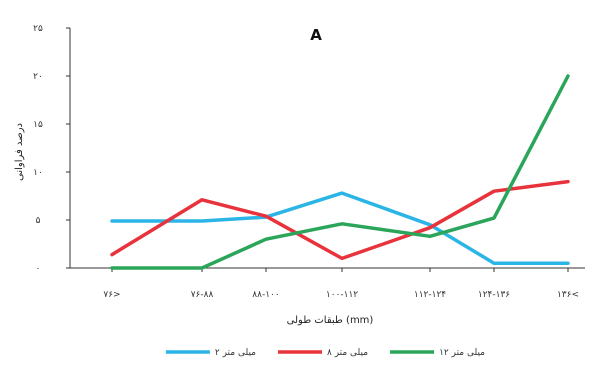 Image resolution: width=612 pixels, height=381 pixels. Describe the element at coordinates (38, 221) in the screenshot. I see `y-tick-label: ۵` at that location.